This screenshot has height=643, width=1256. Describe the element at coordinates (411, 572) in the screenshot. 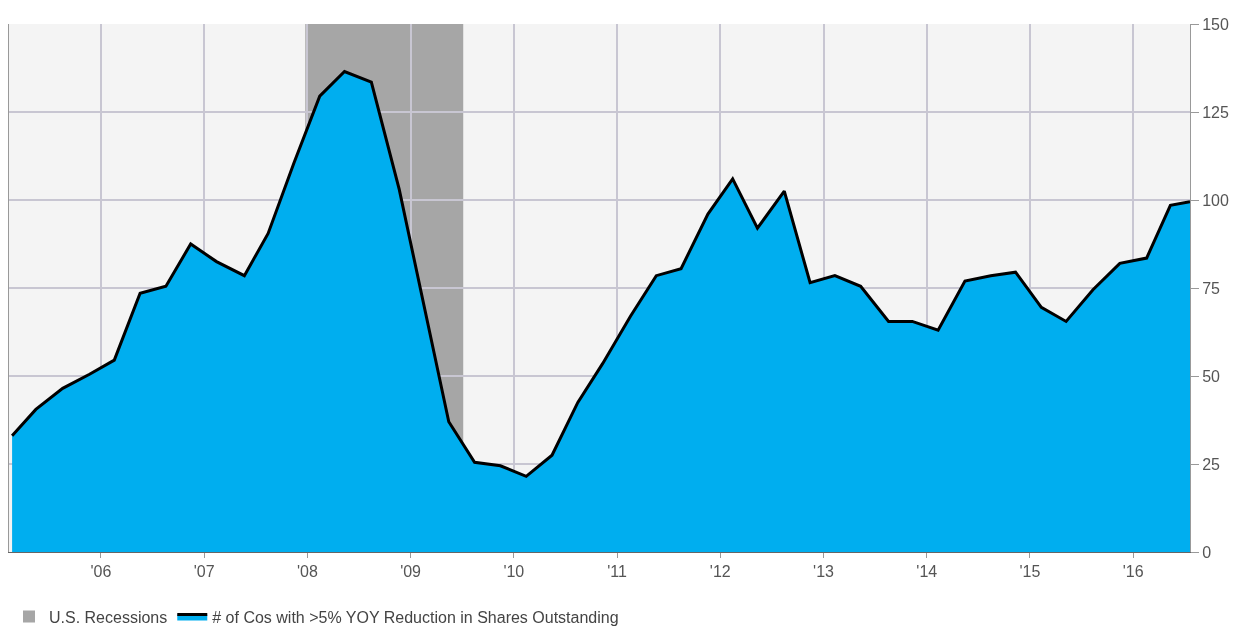

I see `x-tick-label: '09` at that location.